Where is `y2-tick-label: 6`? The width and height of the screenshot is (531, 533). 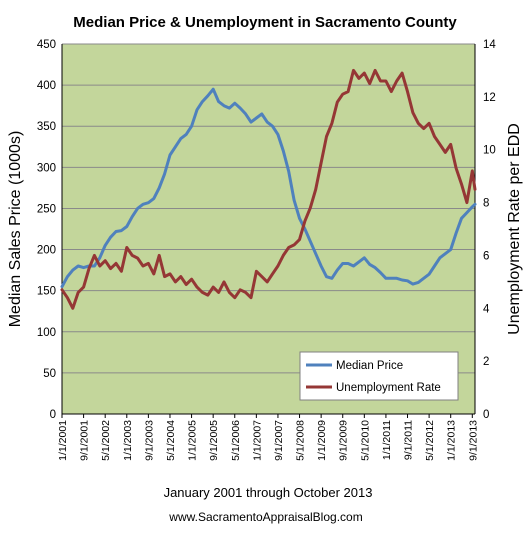
y2-tick-label: 6 is located at coordinates (486, 256).